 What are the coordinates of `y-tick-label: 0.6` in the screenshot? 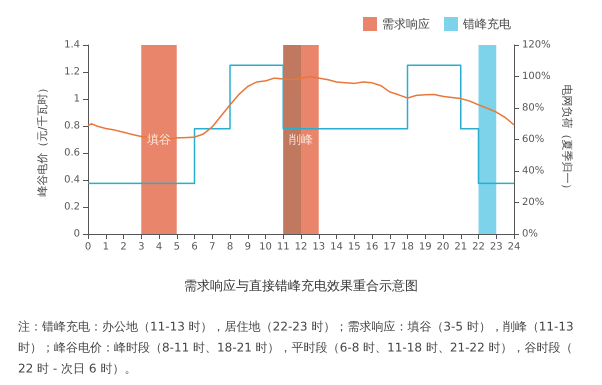 It's located at (72, 153).